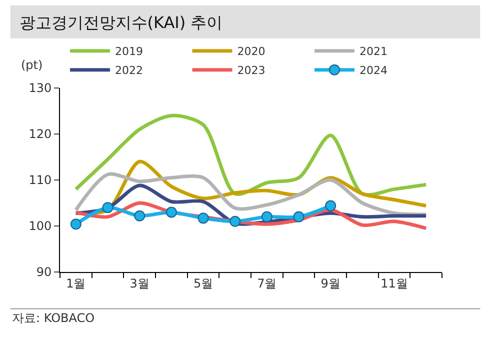 The height and width of the screenshot is (342, 482). What do you see at coordinates (267, 283) in the screenshot?
I see `x-tick-label: 7월` at bounding box center [267, 283].